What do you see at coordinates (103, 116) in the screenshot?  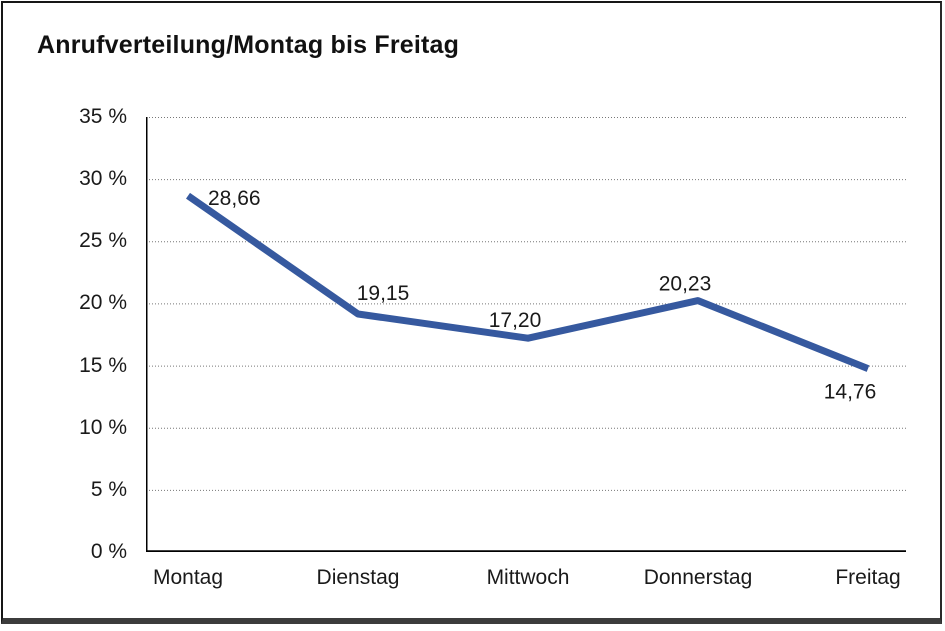 I see `y-tick-label: 35 %` at bounding box center [103, 116].